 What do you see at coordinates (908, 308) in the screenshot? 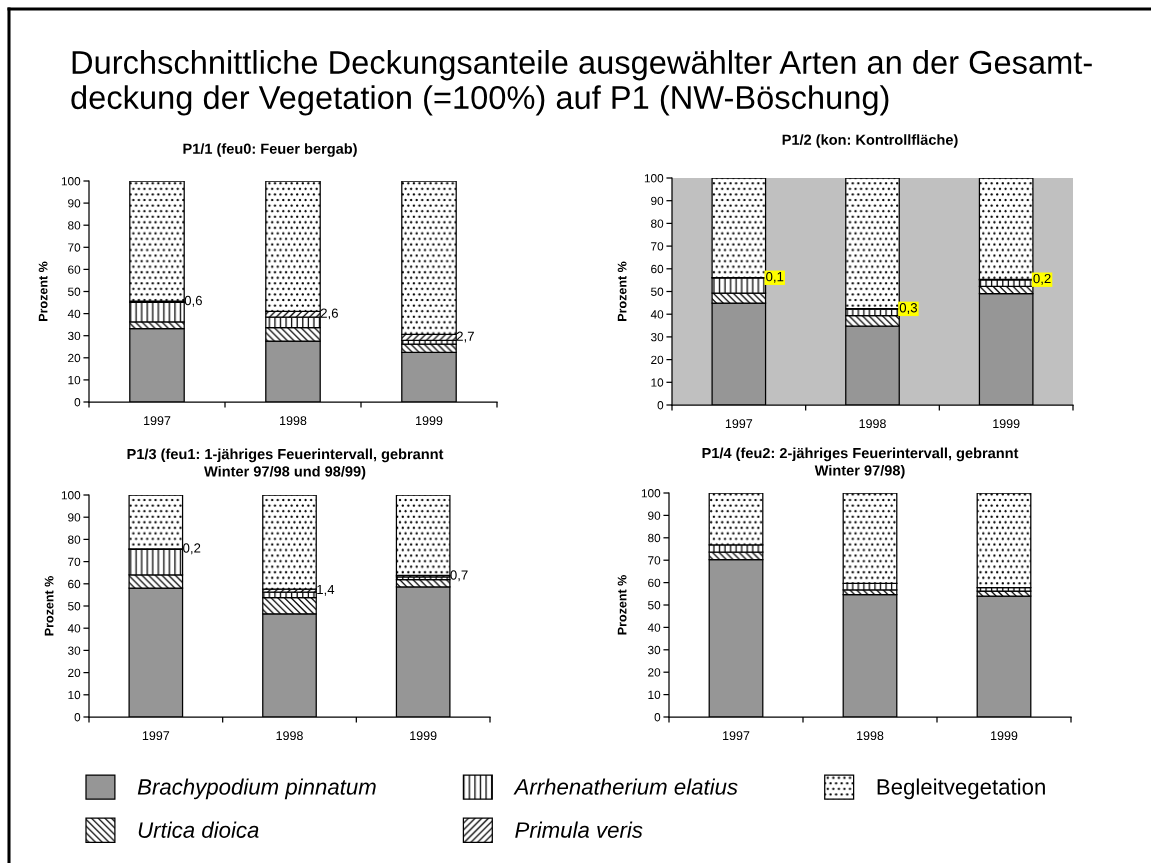
I see `data-label: 0,3` at bounding box center [908, 308].